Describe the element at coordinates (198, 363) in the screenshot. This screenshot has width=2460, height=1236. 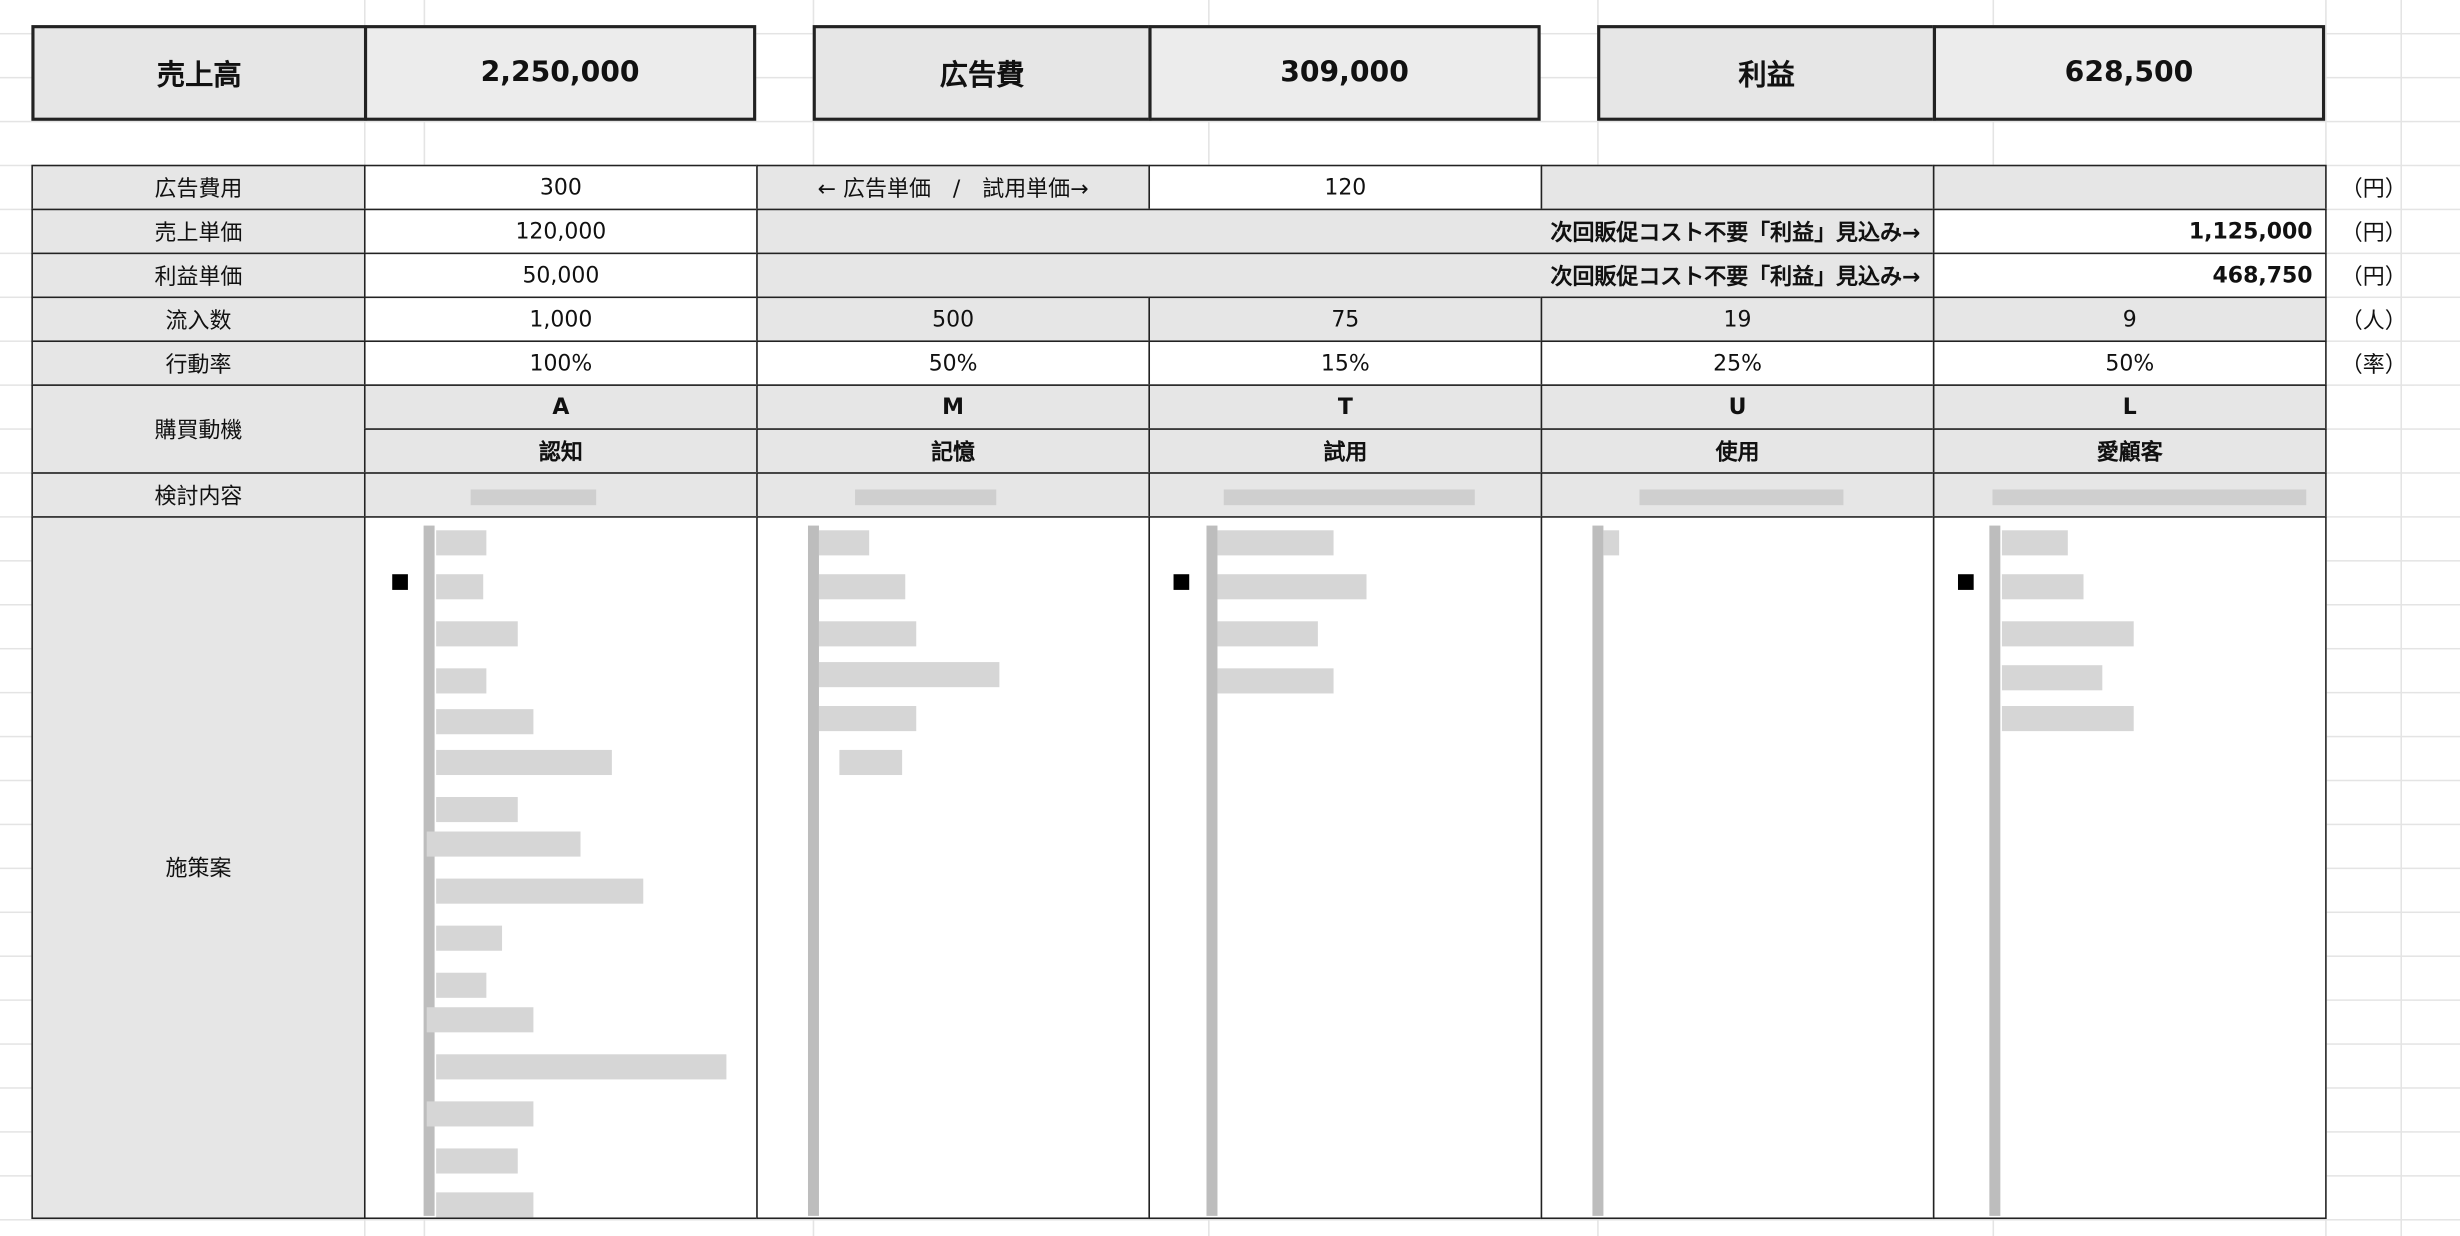
I see `row-label: 行動率` at that location.